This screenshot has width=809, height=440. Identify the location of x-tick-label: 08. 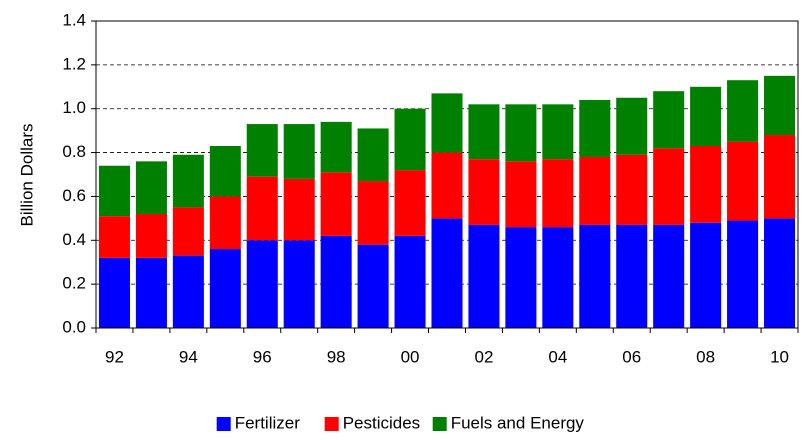
(705, 356).